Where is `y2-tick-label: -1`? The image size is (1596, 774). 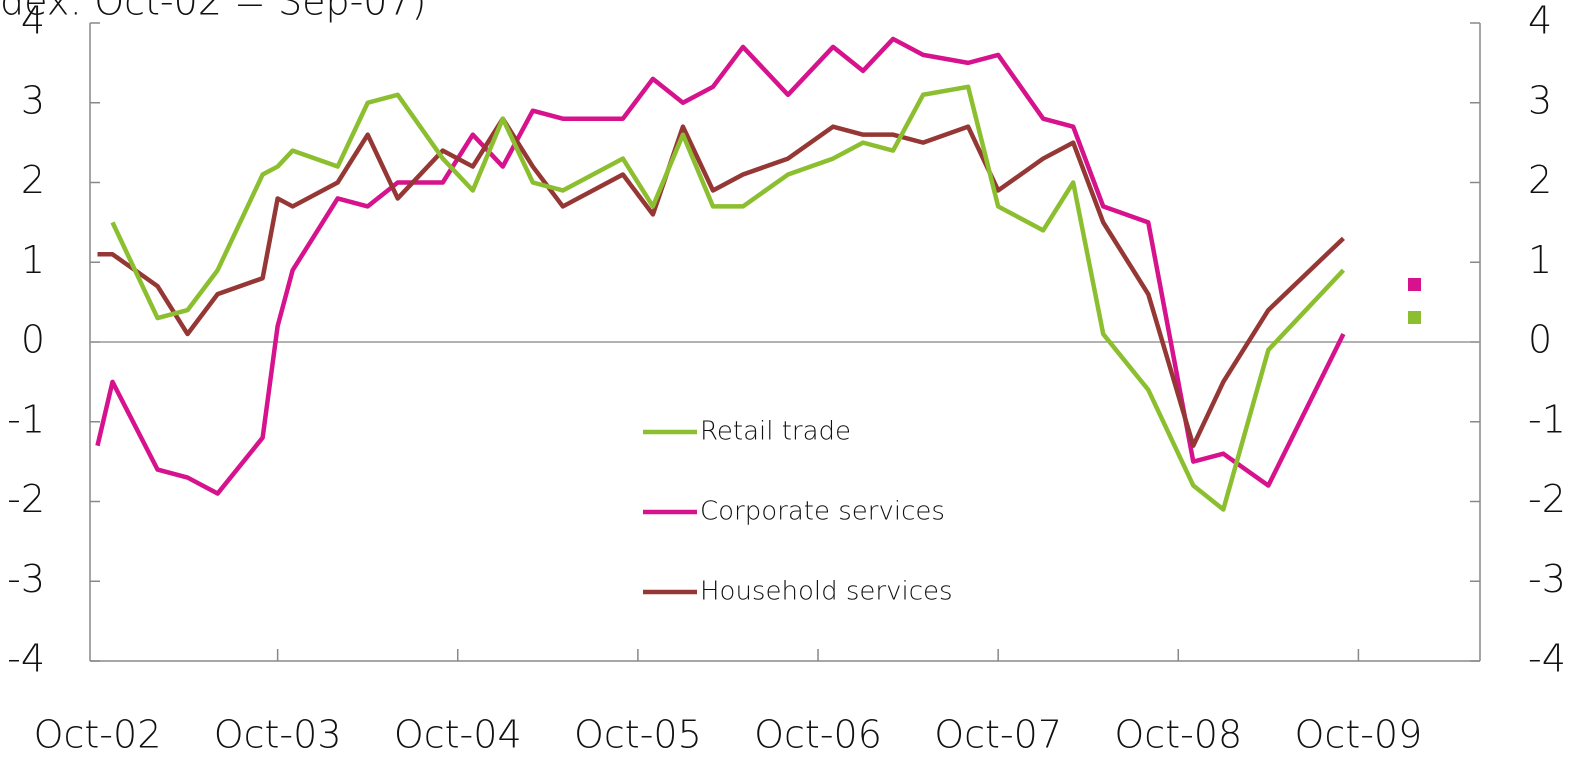 y2-tick-label: -1 is located at coordinates (1547, 419).